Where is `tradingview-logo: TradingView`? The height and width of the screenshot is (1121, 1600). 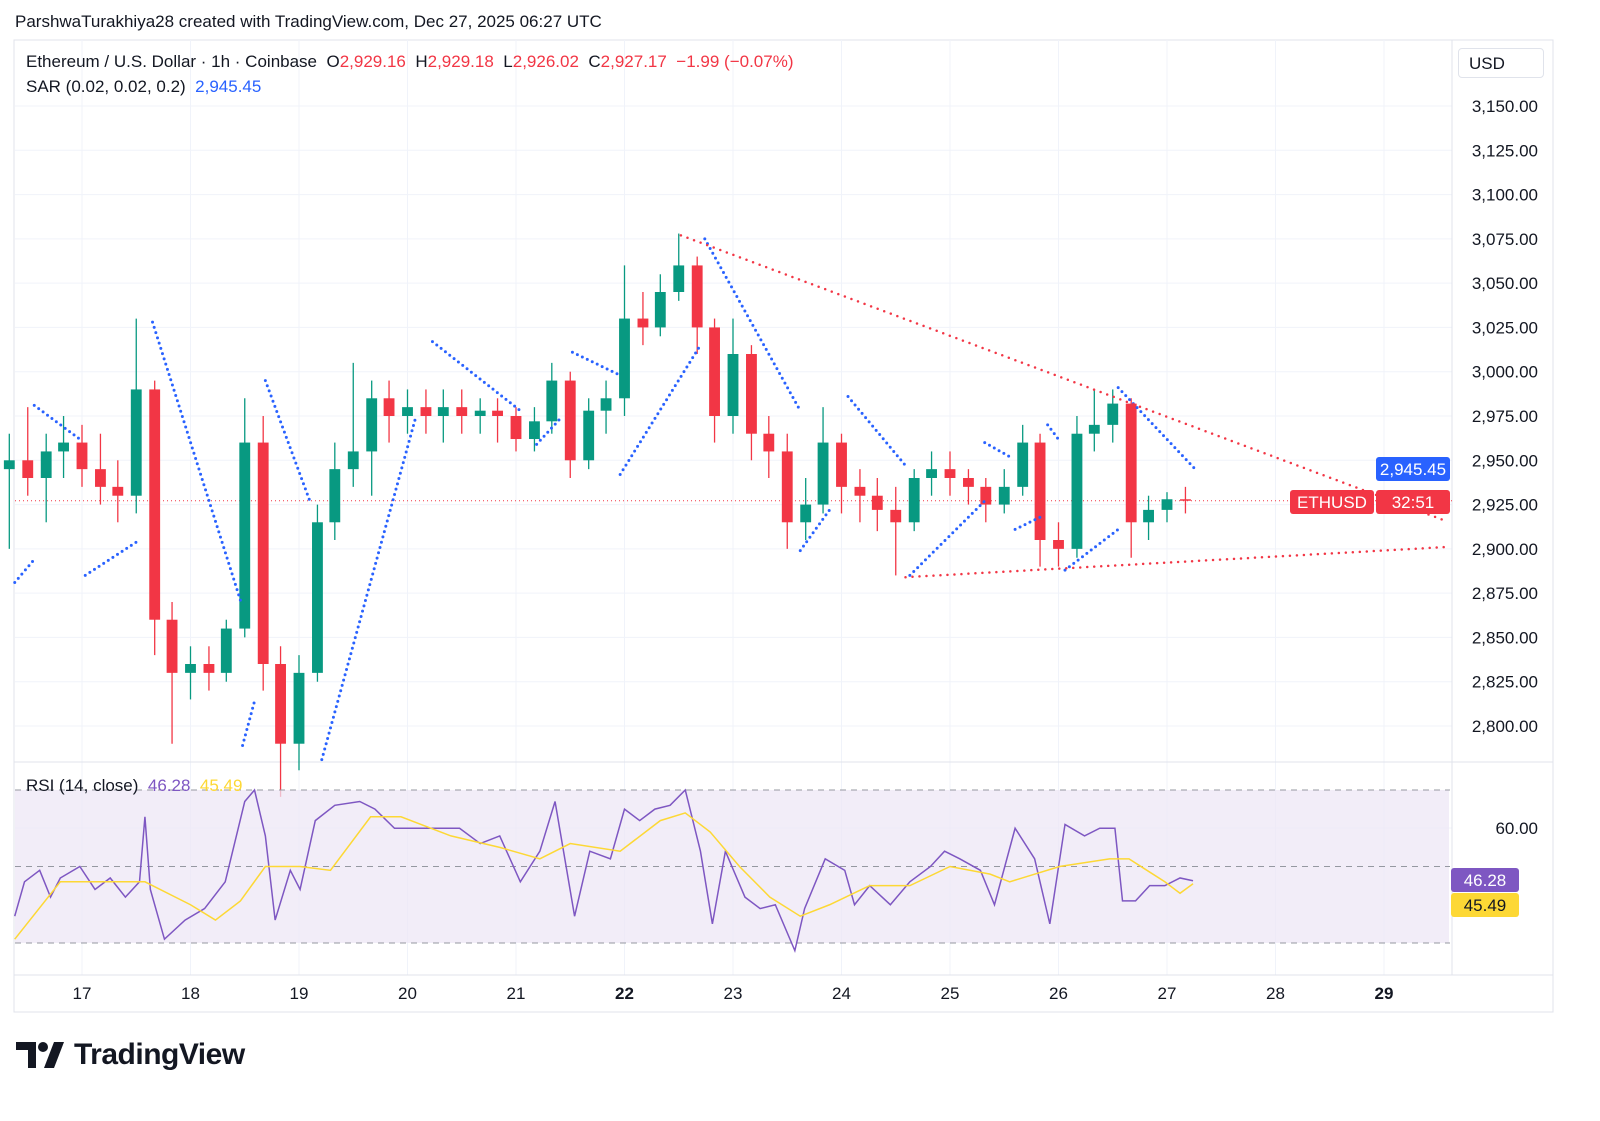 tradingview-logo: TradingView is located at coordinates (130, 1055).